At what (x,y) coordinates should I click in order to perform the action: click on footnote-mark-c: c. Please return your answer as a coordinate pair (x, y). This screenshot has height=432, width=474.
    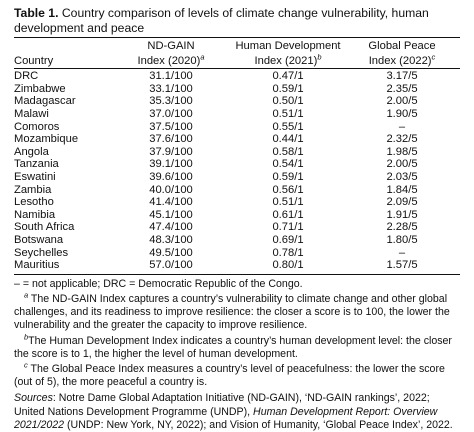
    Looking at the image, I should click on (433, 56).